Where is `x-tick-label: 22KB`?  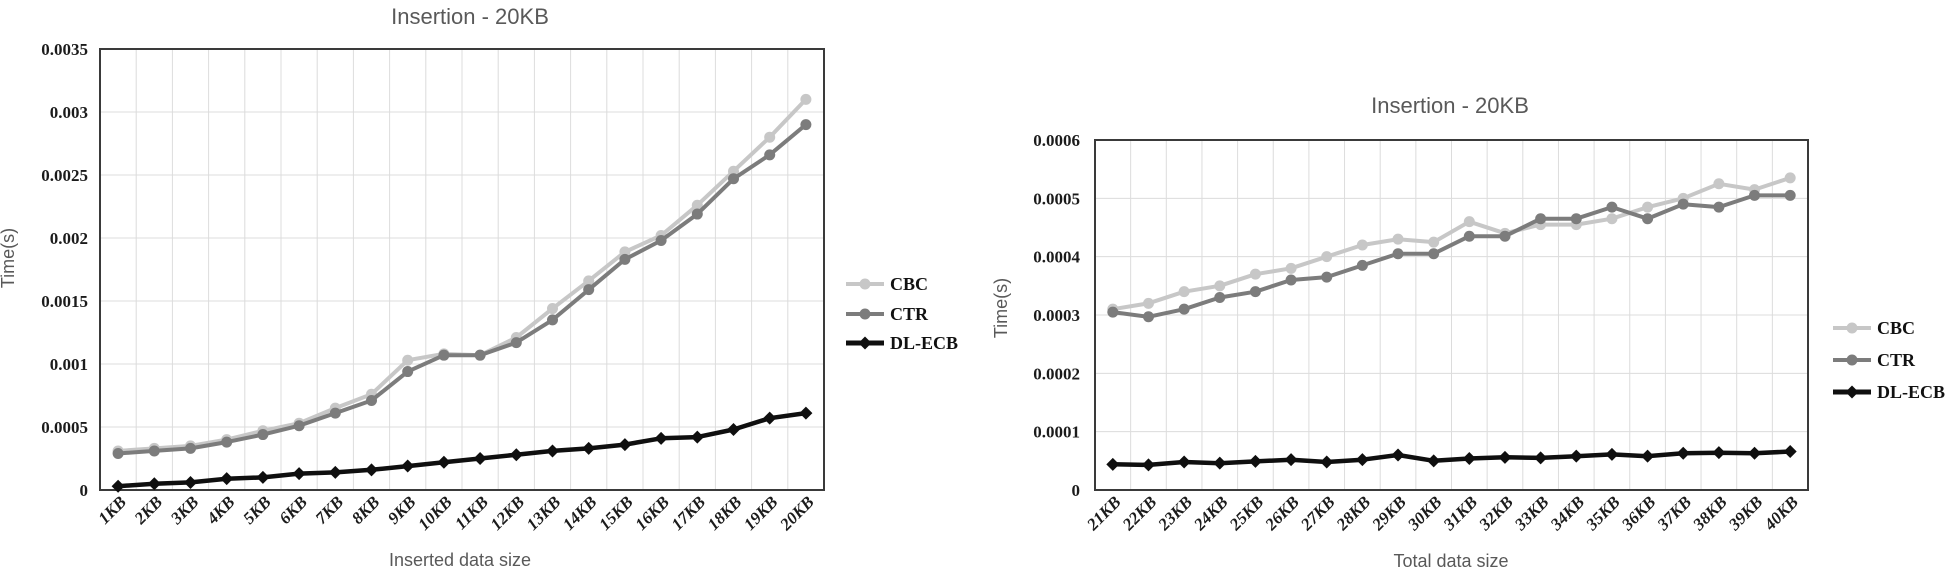 x-tick-label: 22KB is located at coordinates (1139, 513).